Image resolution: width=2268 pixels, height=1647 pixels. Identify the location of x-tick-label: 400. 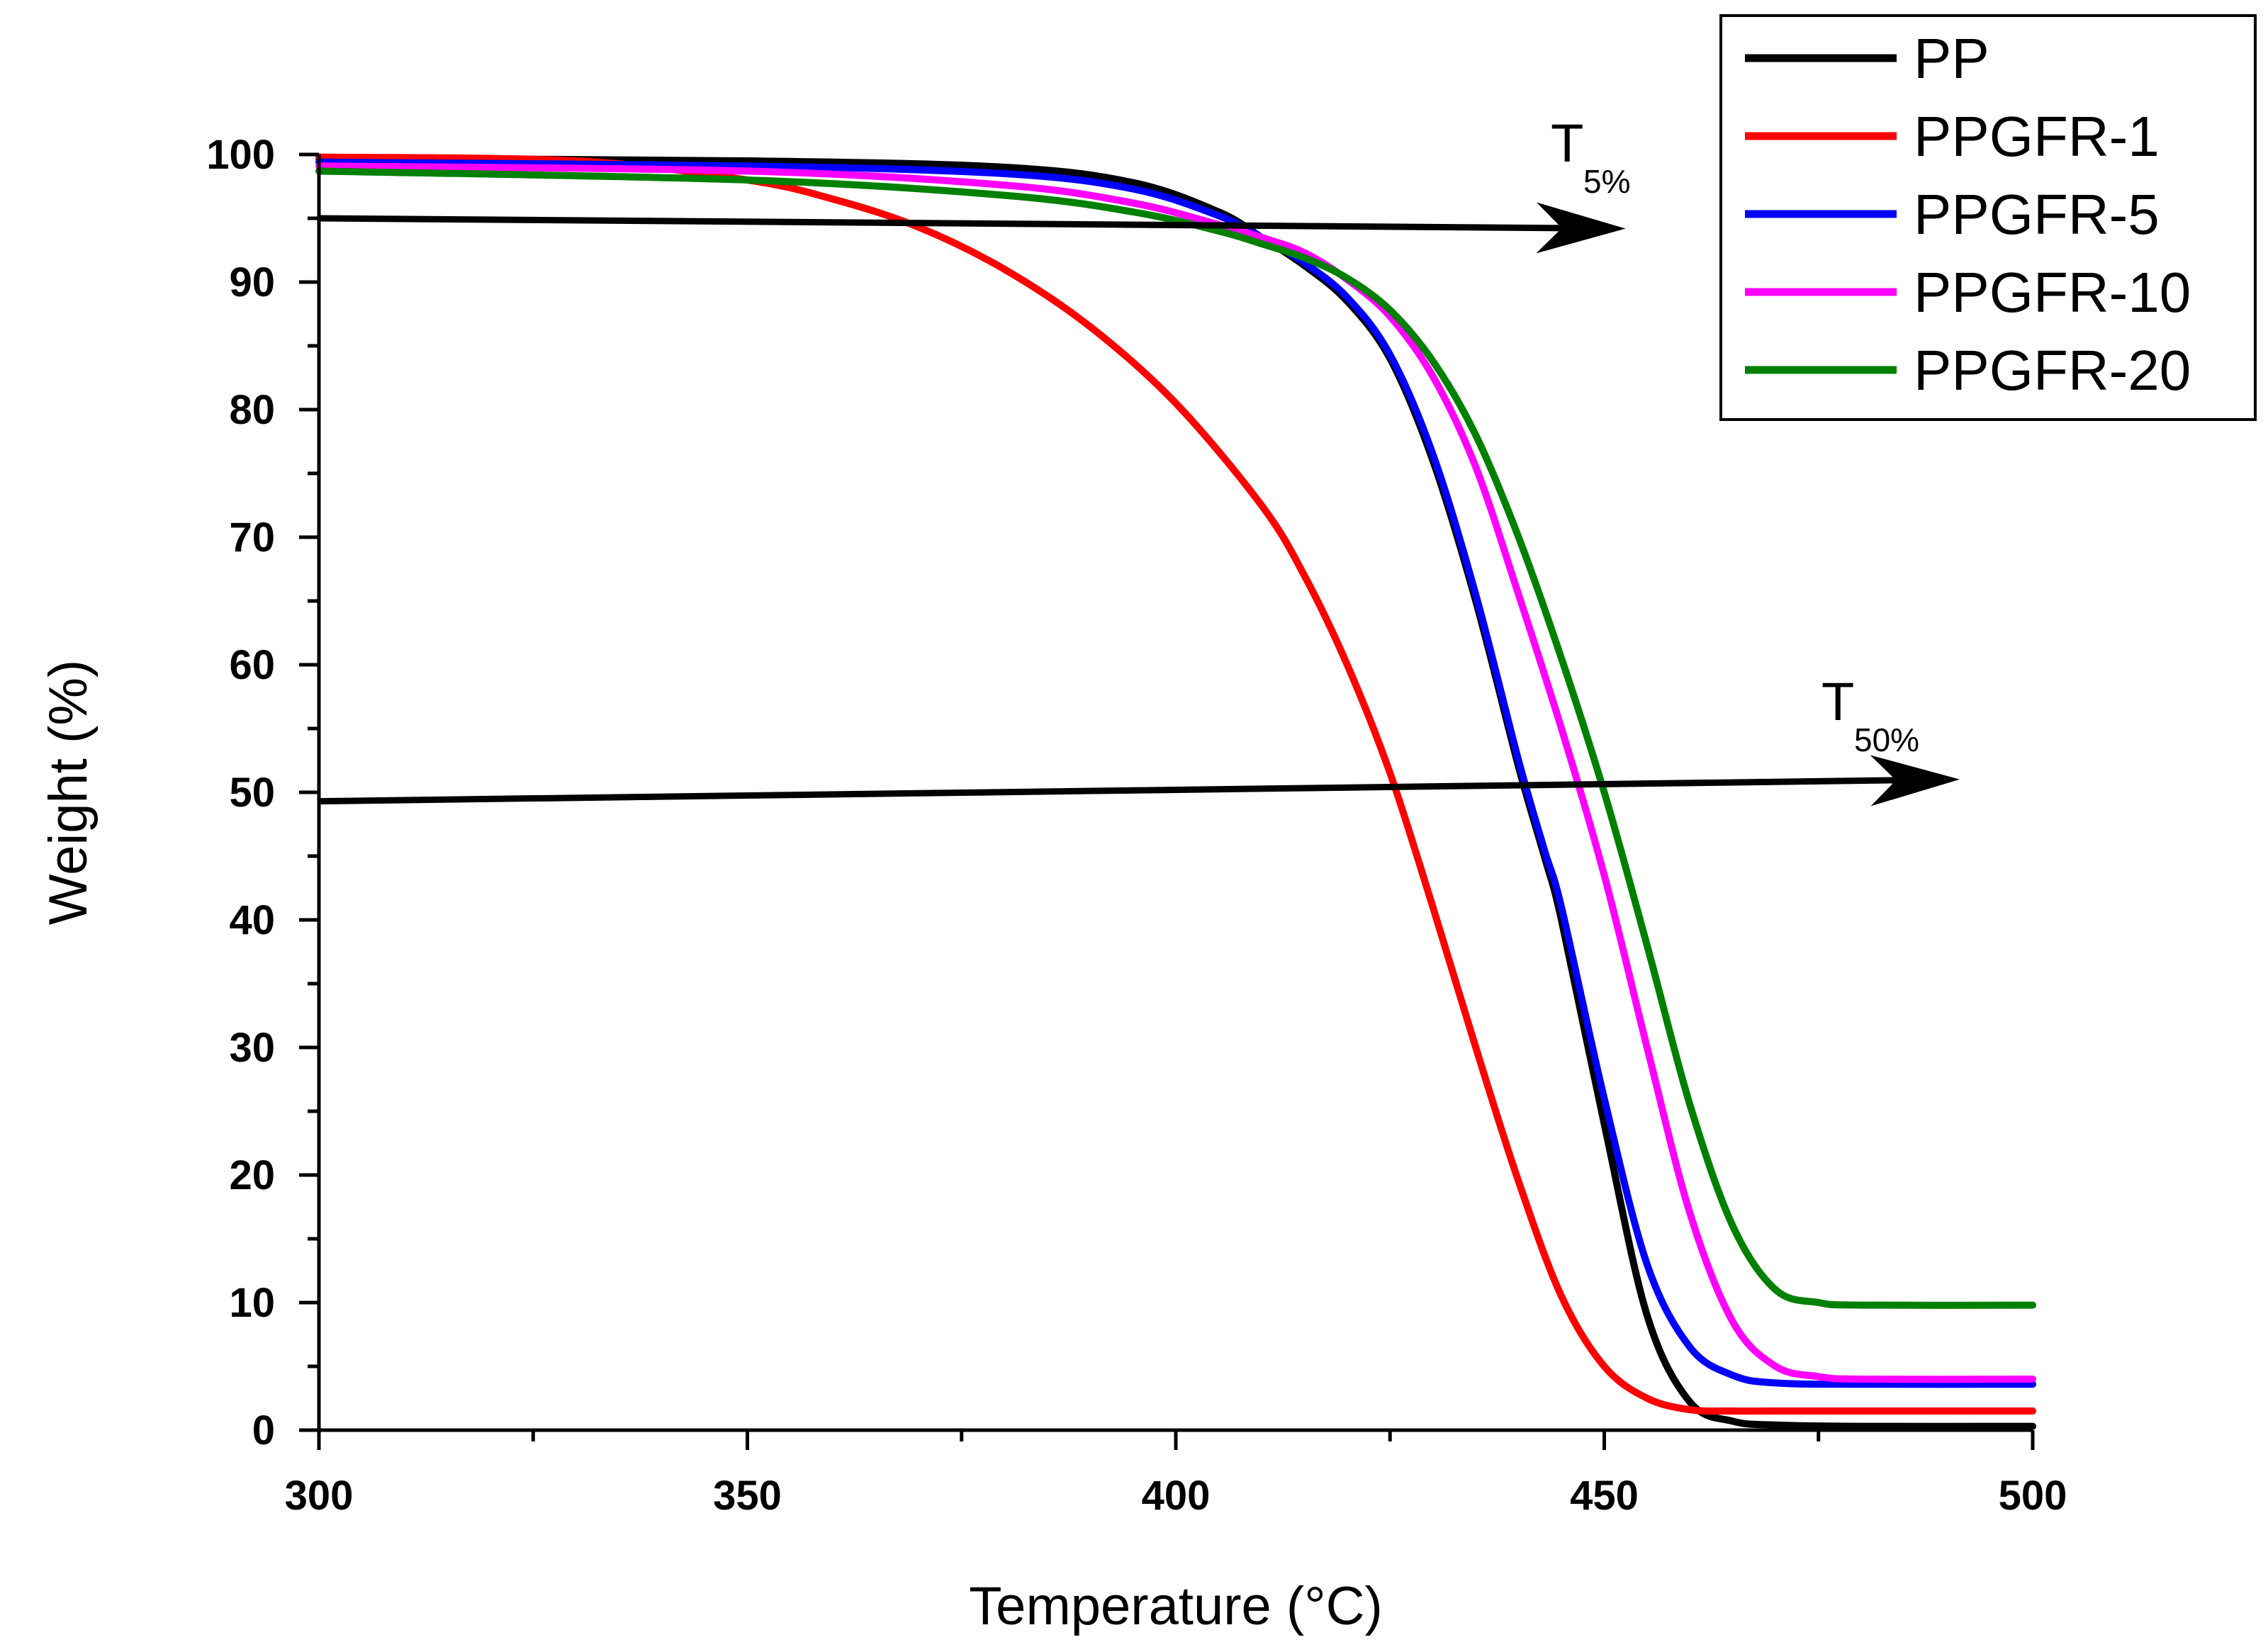
(1176, 1496).